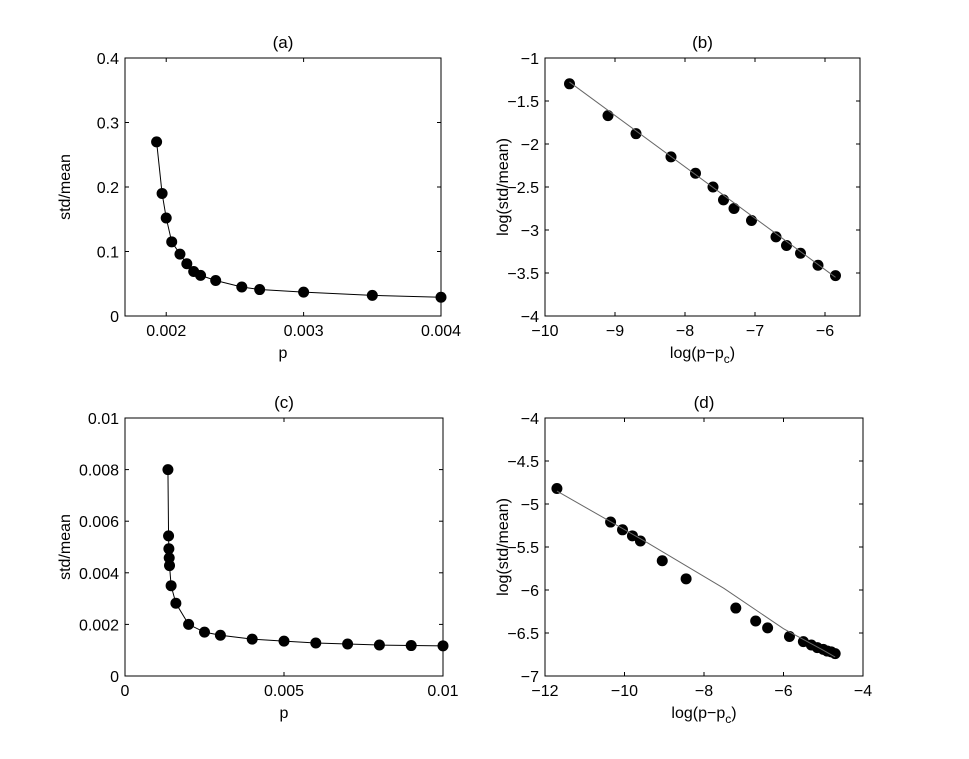 The width and height of the screenshot is (969, 759). I want to click on y-tick-label: −7, so click(530, 677).